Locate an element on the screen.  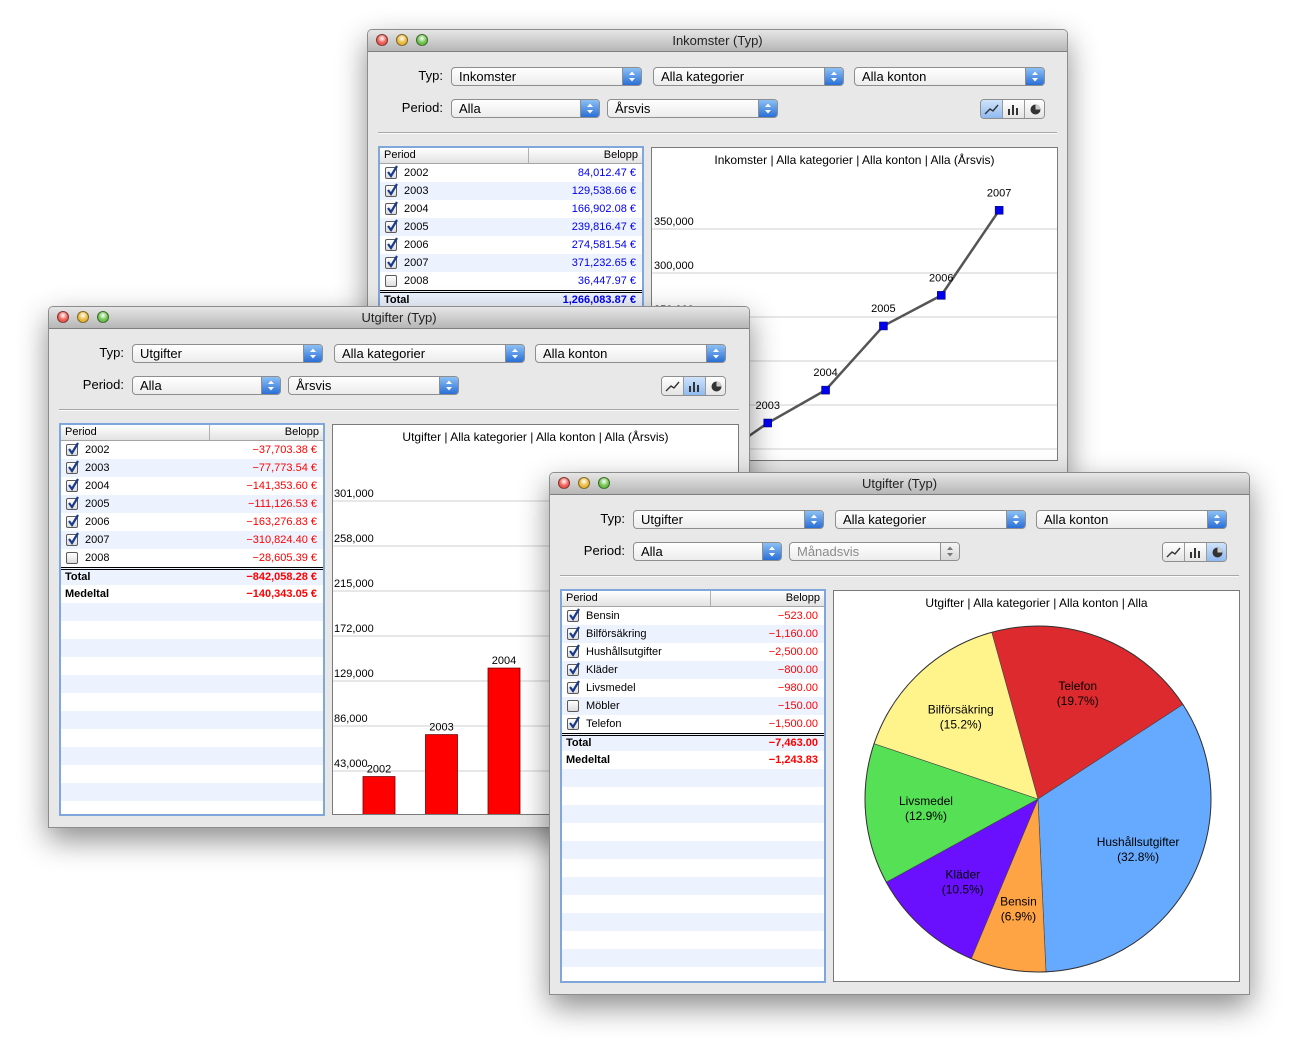
table-row: Telefon −1,500.00 is located at coordinates (693, 724).